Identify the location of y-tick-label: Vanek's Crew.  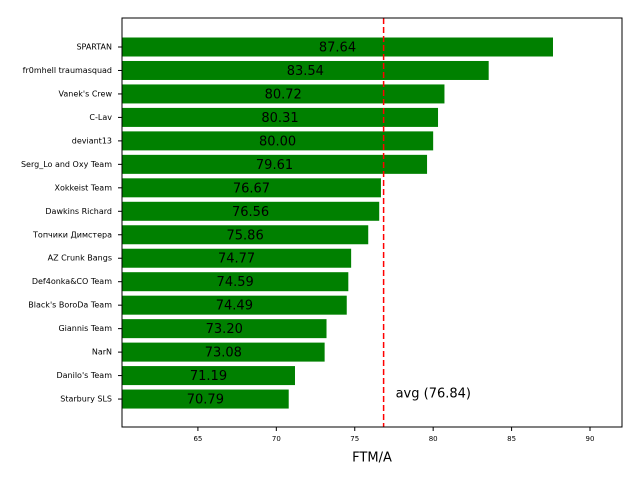
(86, 93).